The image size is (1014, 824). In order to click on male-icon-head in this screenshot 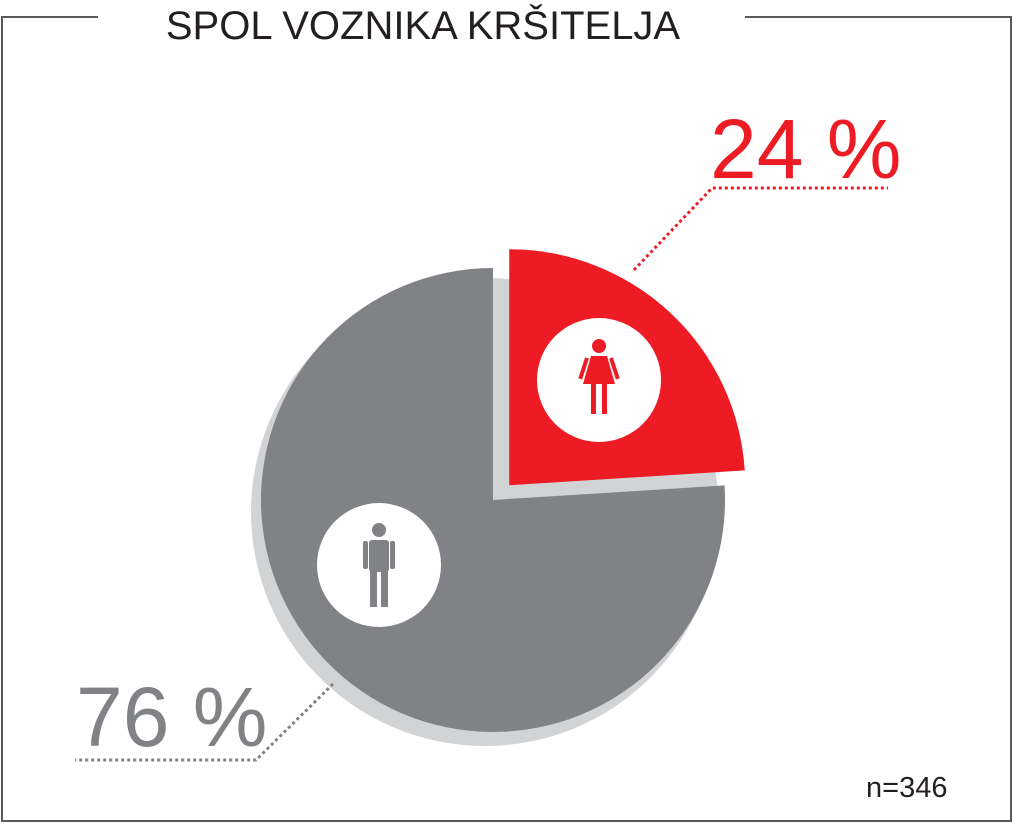, I will do `click(379, 530)`.